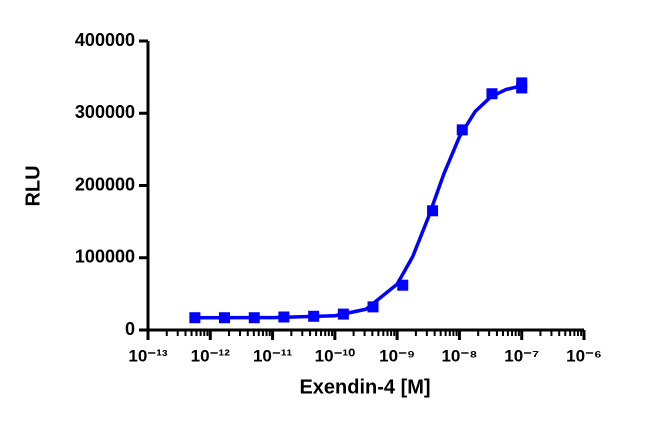 The width and height of the screenshot is (650, 423). Describe the element at coordinates (105, 184) in the screenshot. I see `y-tick-label: 200000` at that location.